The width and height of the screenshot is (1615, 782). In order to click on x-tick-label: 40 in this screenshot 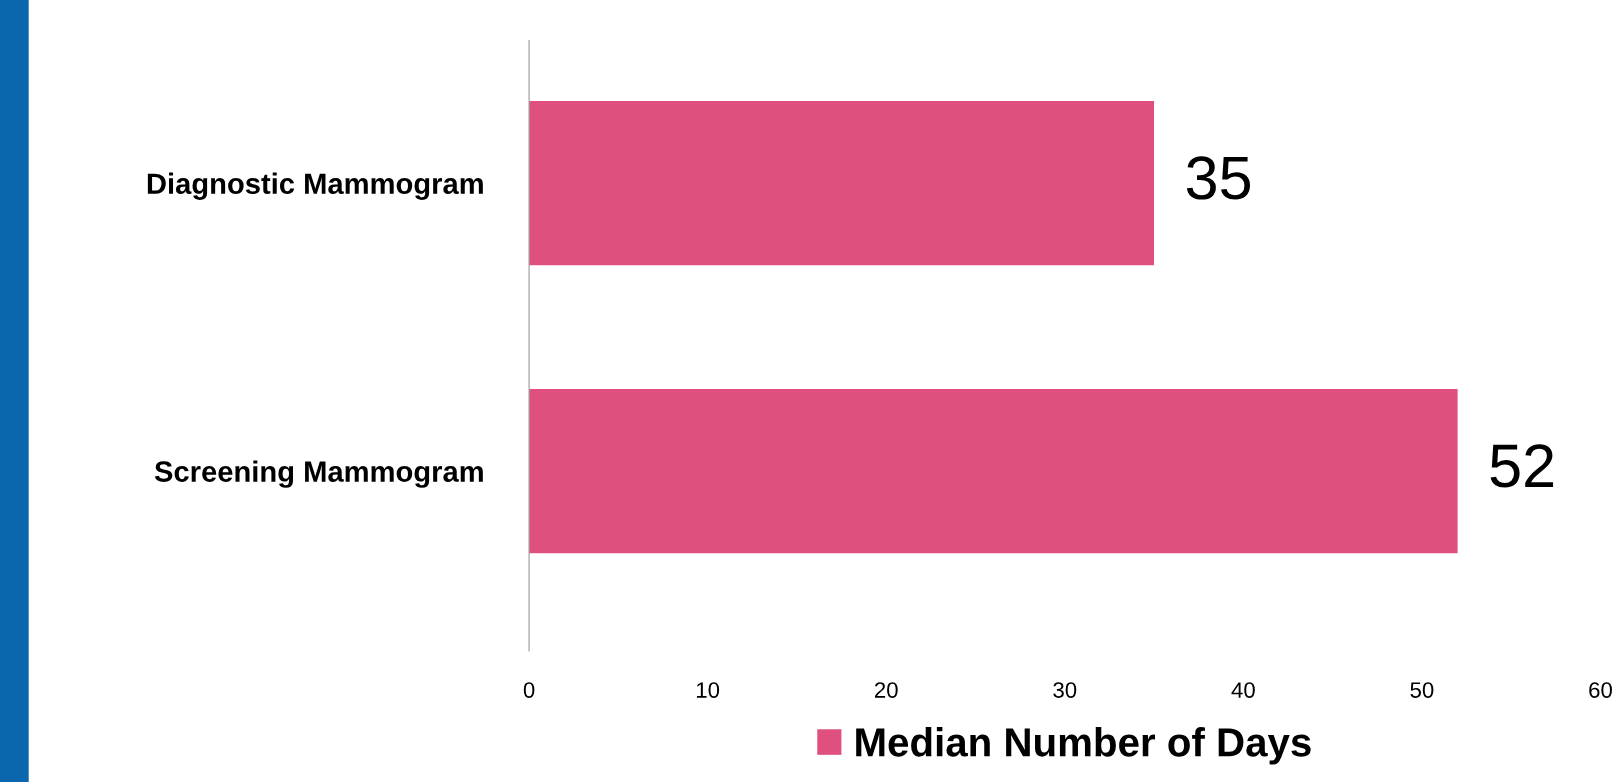, I will do `click(1243, 690)`.